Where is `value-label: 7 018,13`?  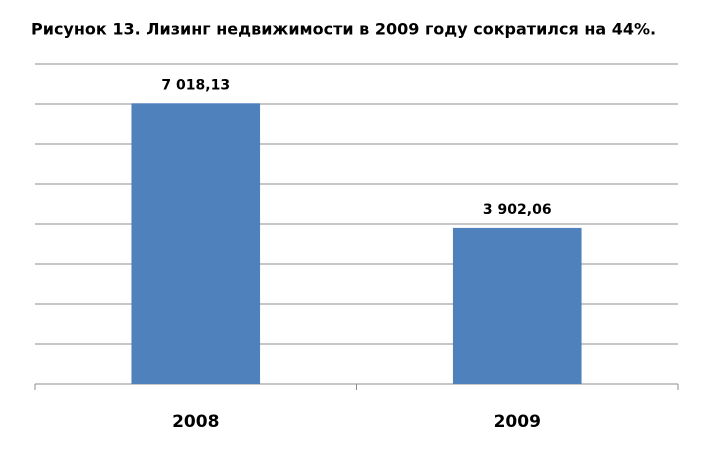 value-label: 7 018,13 is located at coordinates (195, 85).